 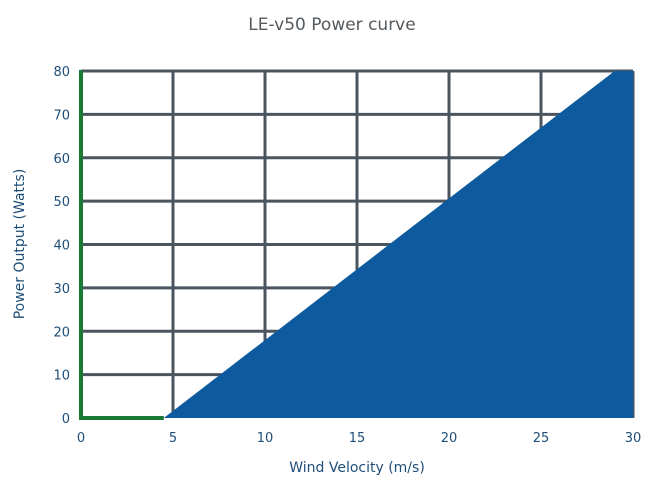 I want to click on x-tick-label: 20, so click(x=449, y=438).